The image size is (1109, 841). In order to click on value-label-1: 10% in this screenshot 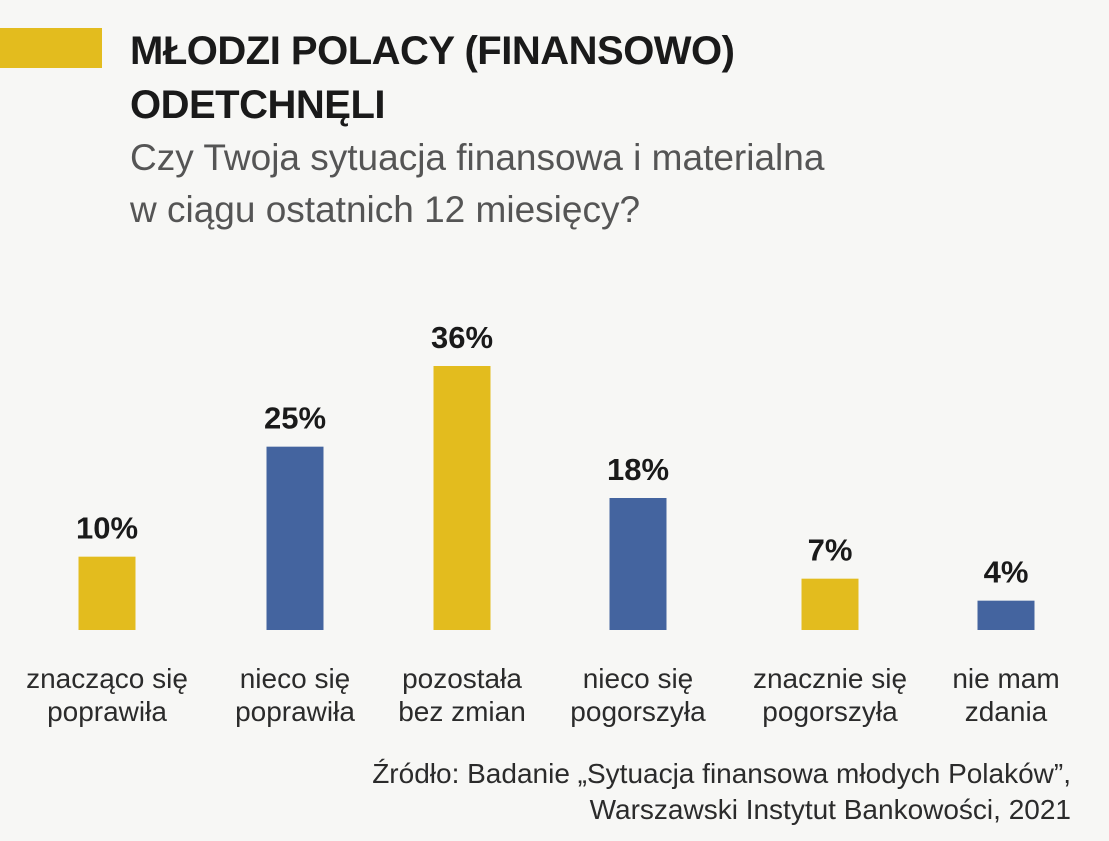, I will do `click(107, 528)`.